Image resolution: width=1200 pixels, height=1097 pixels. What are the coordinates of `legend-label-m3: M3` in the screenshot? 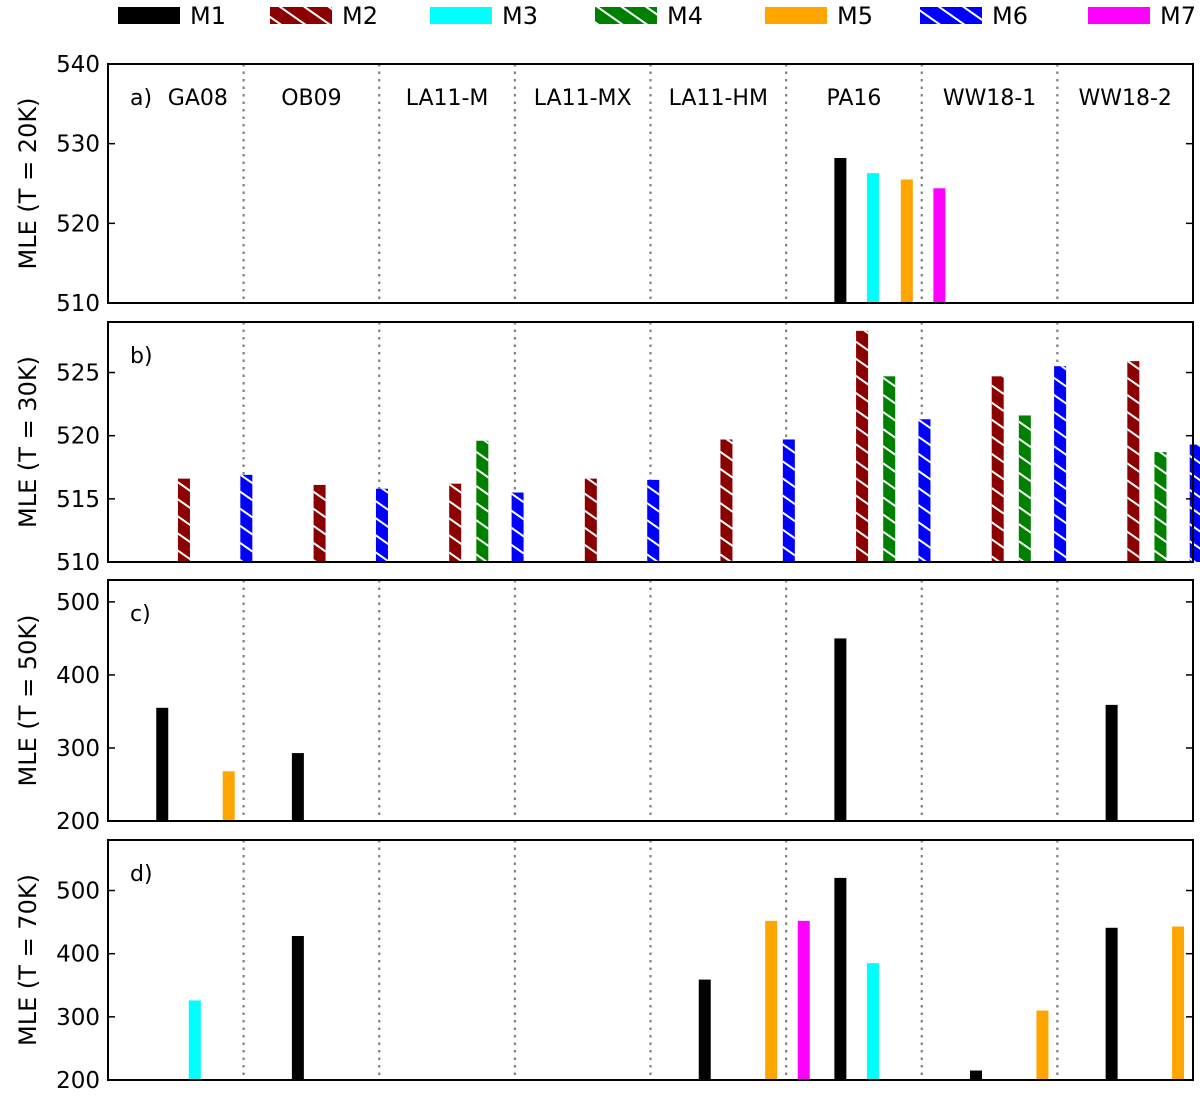 It's located at (520, 16).